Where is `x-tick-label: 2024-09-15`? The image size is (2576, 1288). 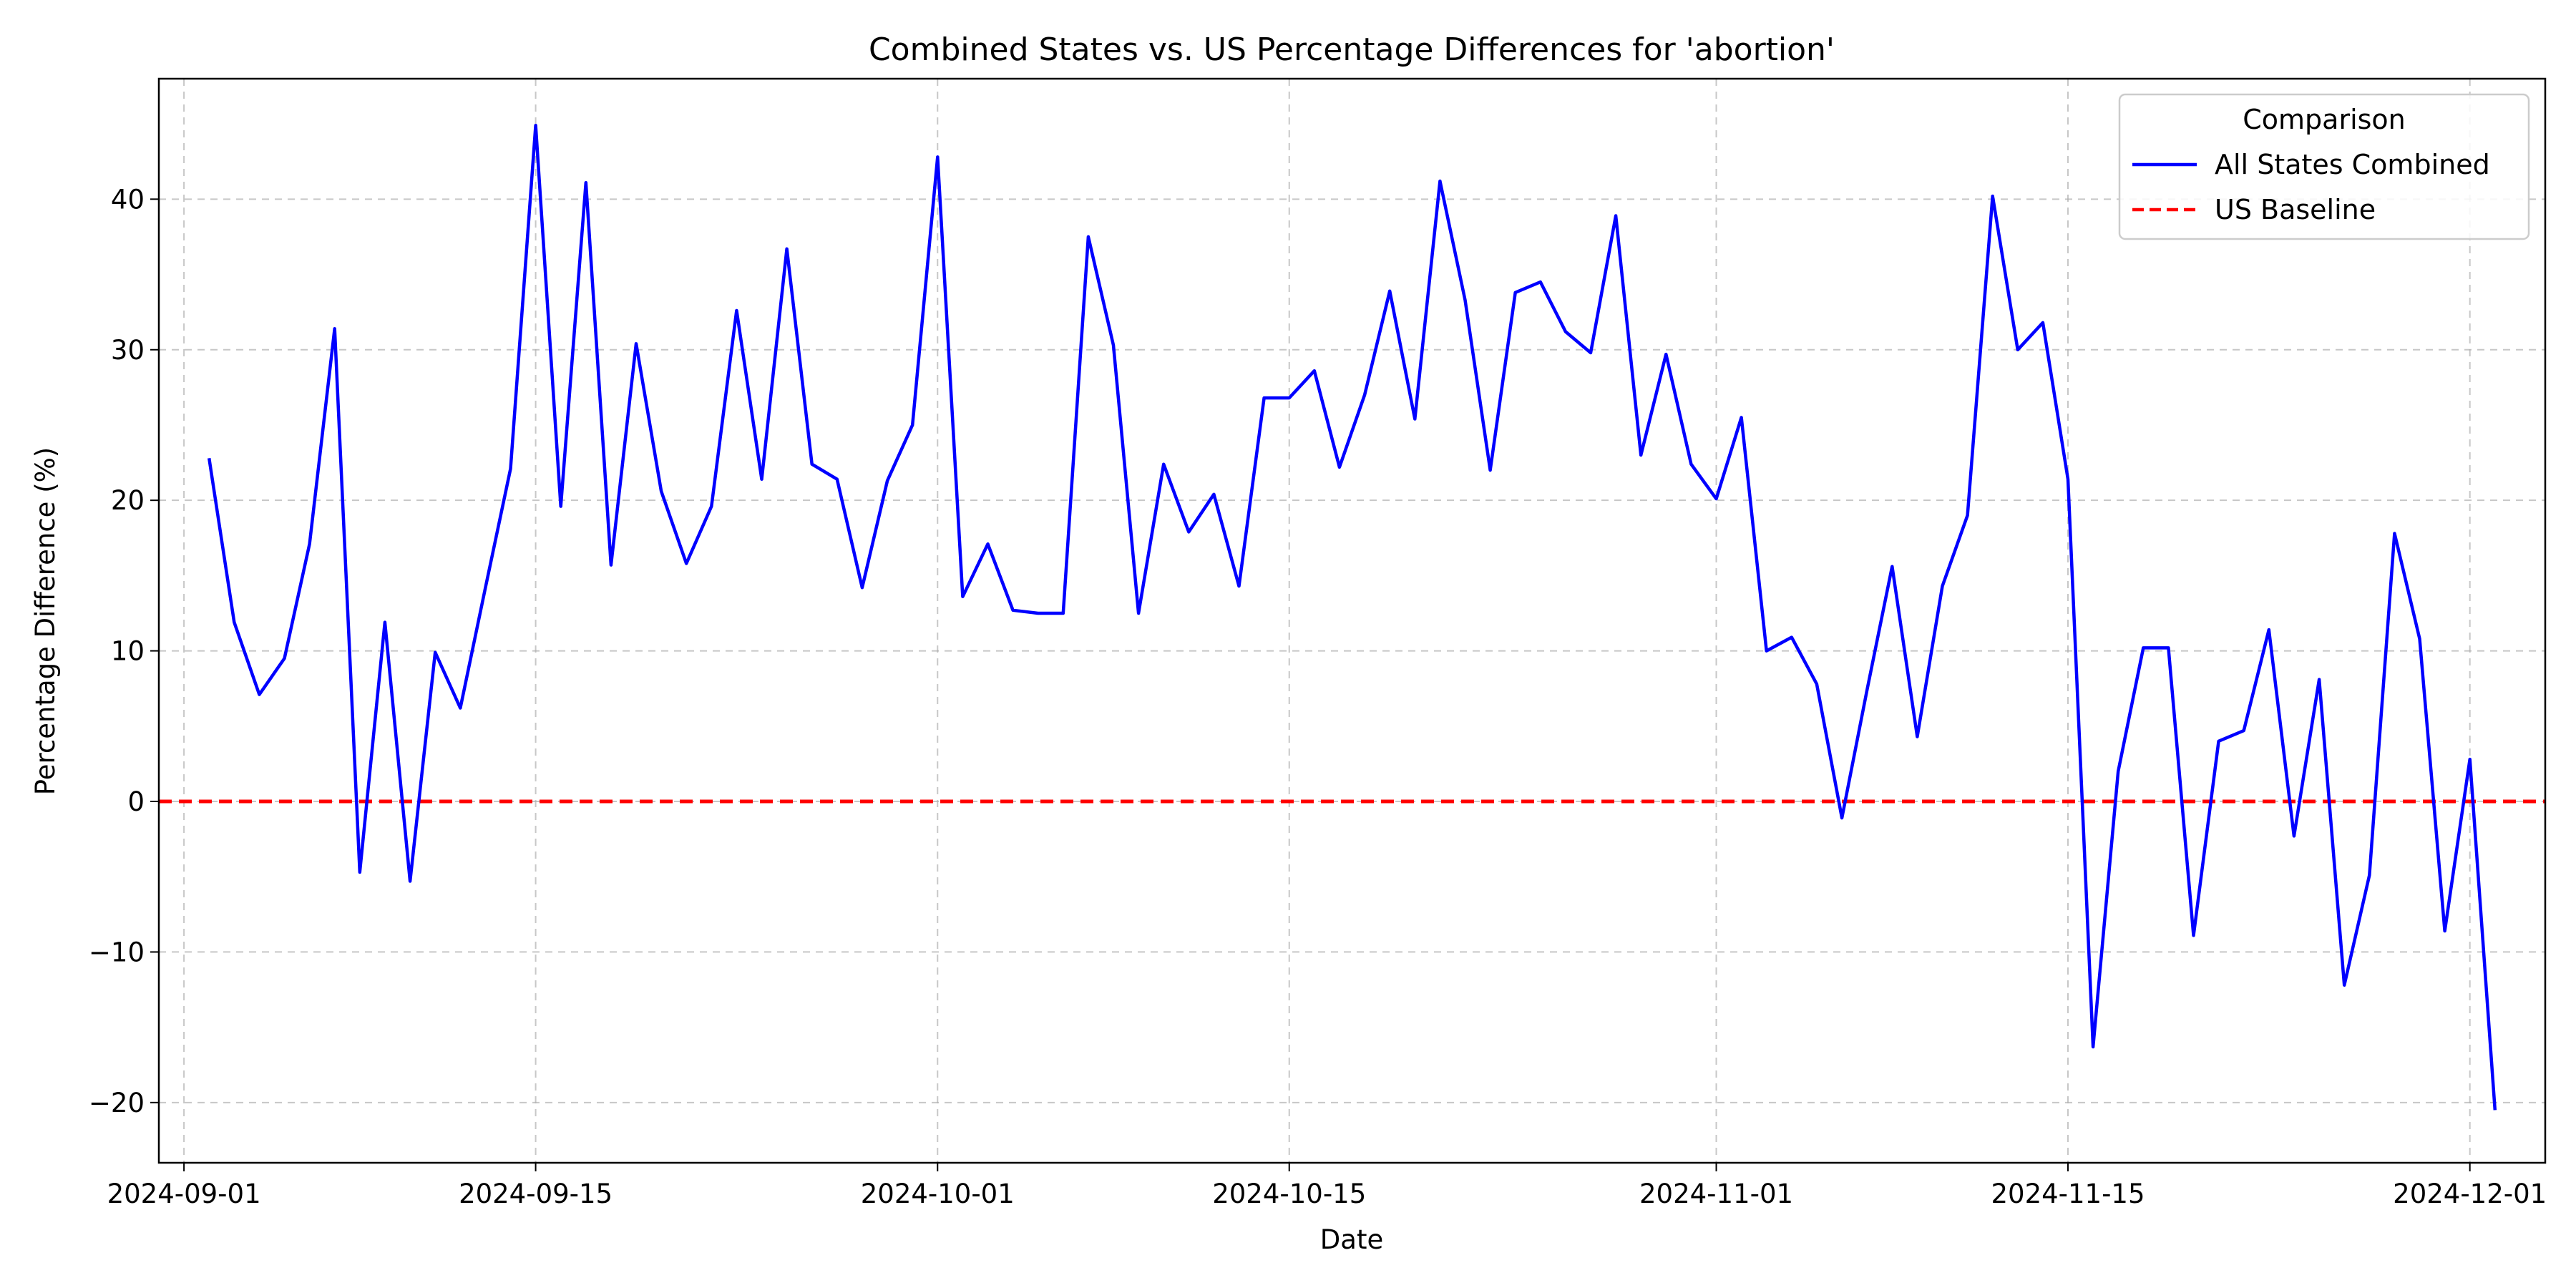 x-tick-label: 2024-09-15 is located at coordinates (536, 1194).